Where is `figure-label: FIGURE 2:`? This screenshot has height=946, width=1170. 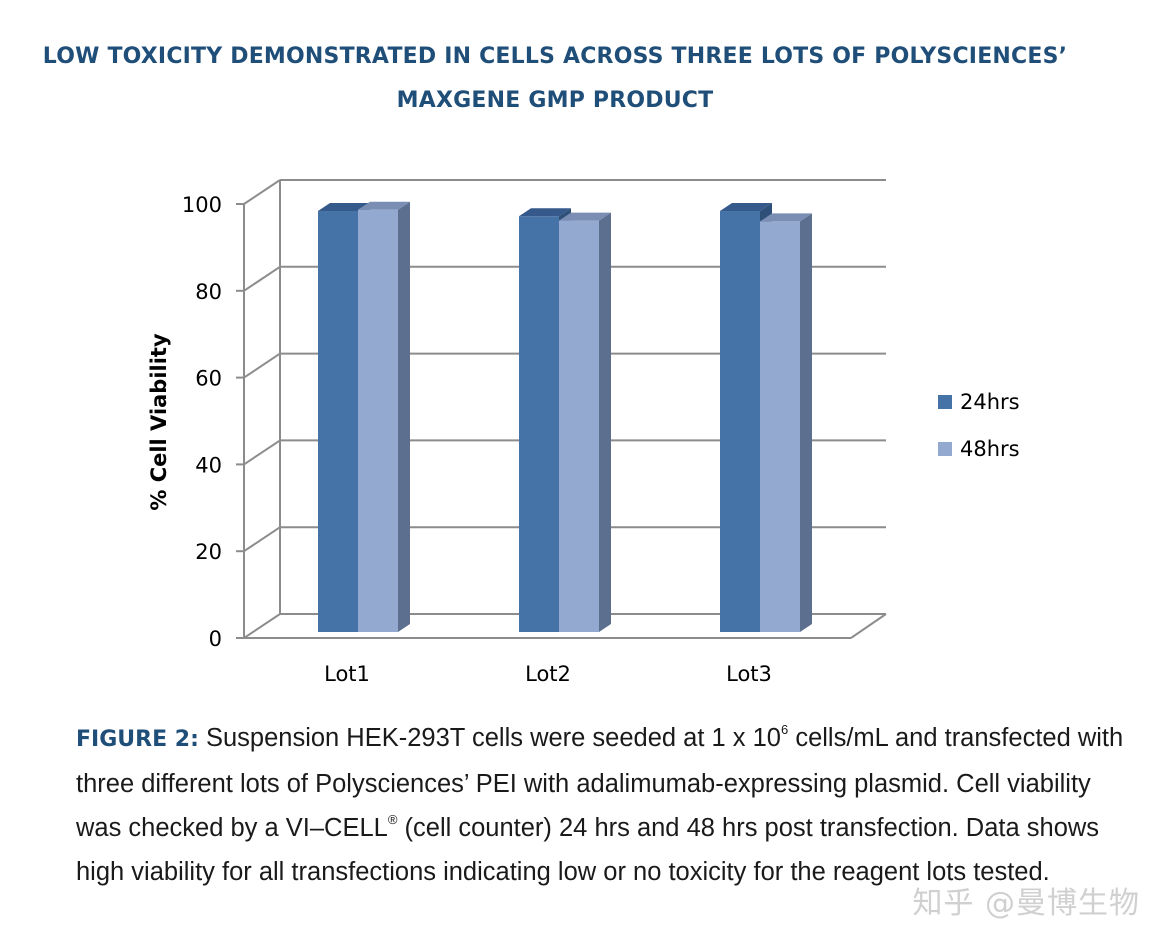
figure-label: FIGURE 2: is located at coordinates (137, 739).